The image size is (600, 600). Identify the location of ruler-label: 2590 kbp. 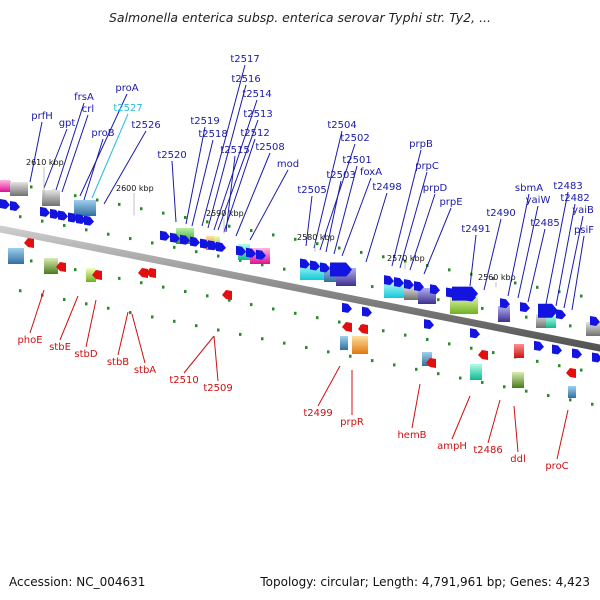
(225, 213).